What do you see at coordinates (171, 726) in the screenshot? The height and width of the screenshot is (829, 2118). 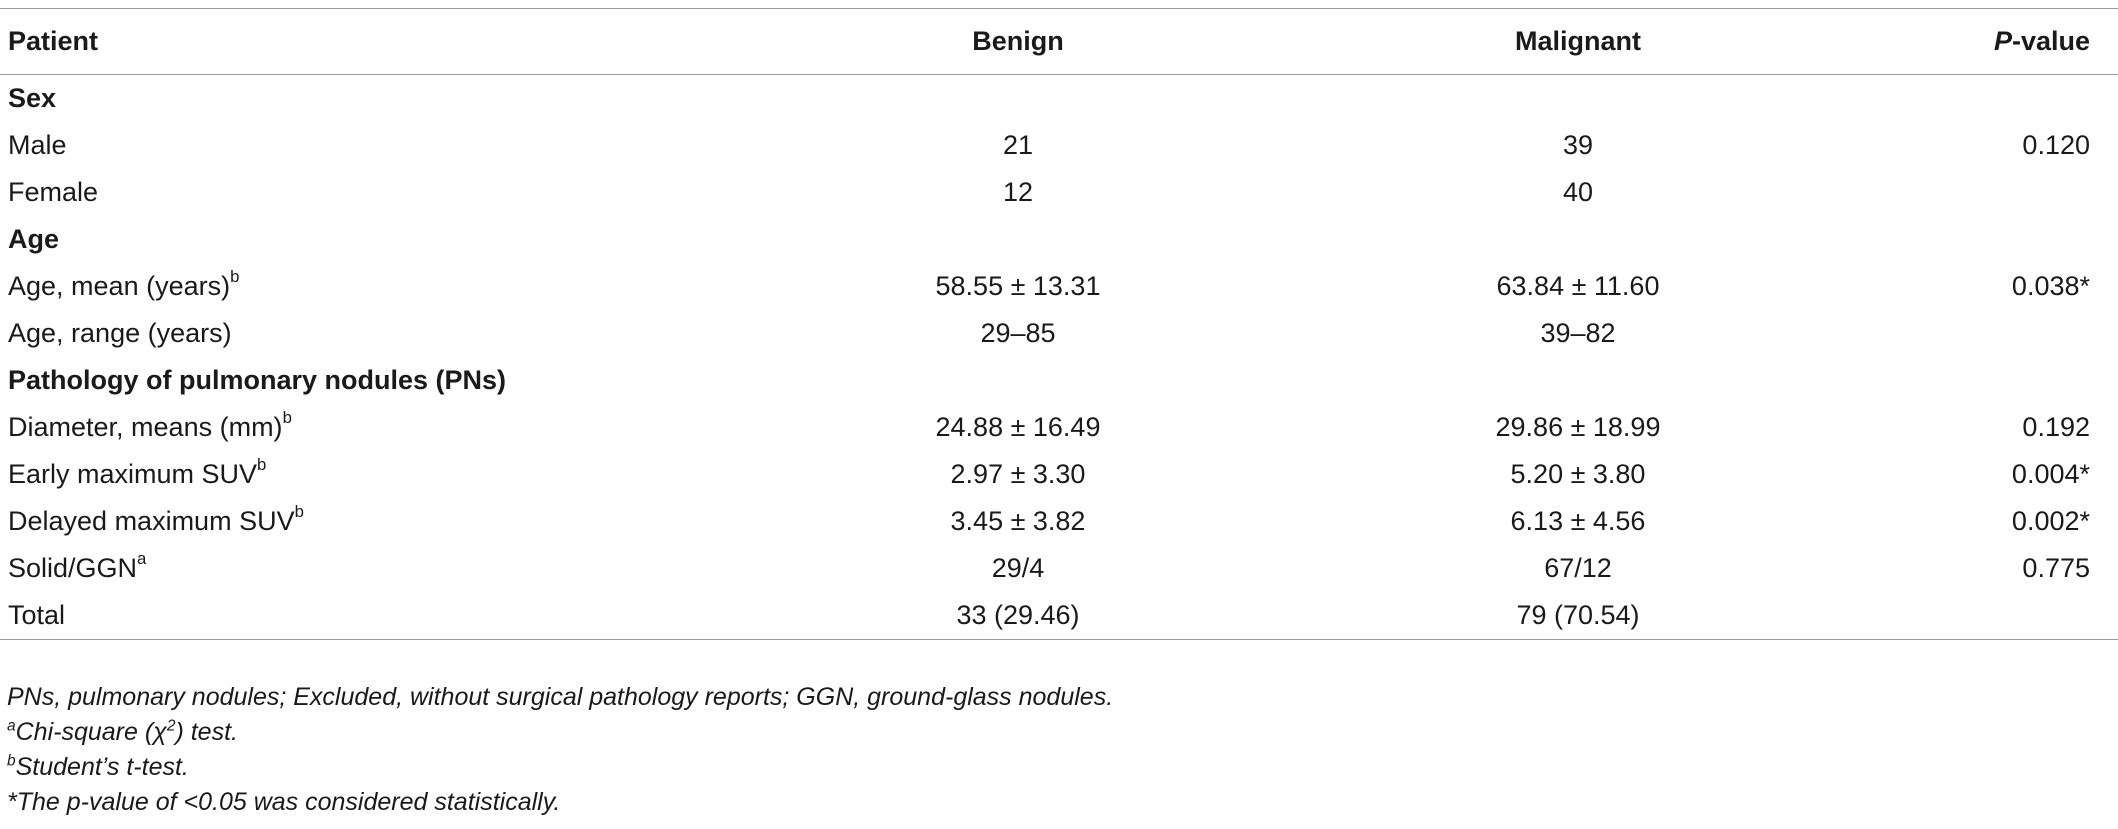 I see `footnote-a-superscript: 2` at bounding box center [171, 726].